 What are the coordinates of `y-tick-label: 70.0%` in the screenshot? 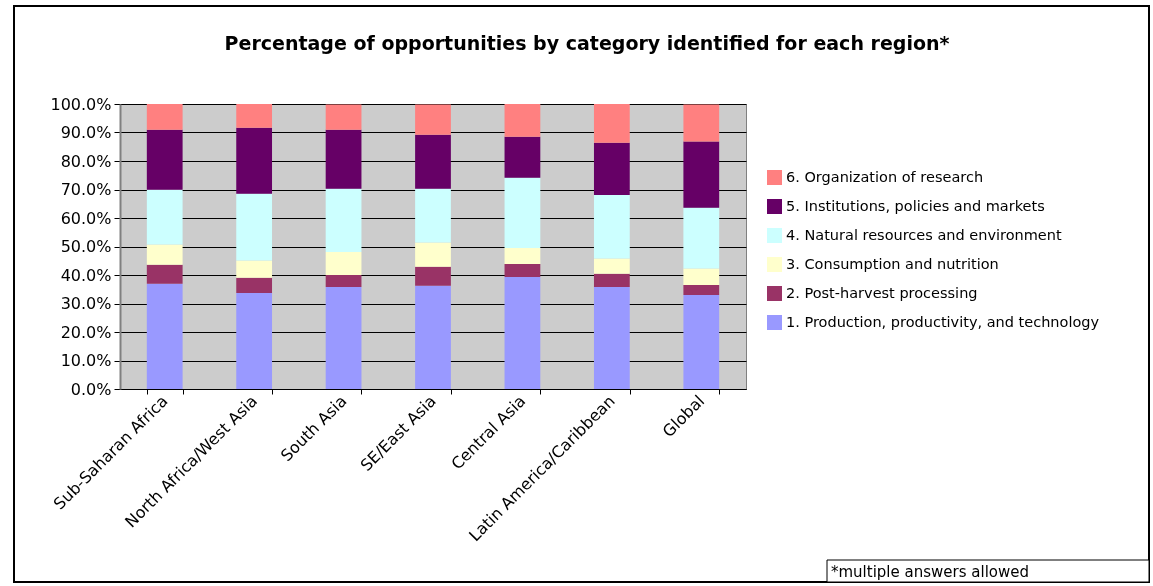 It's located at (86, 189).